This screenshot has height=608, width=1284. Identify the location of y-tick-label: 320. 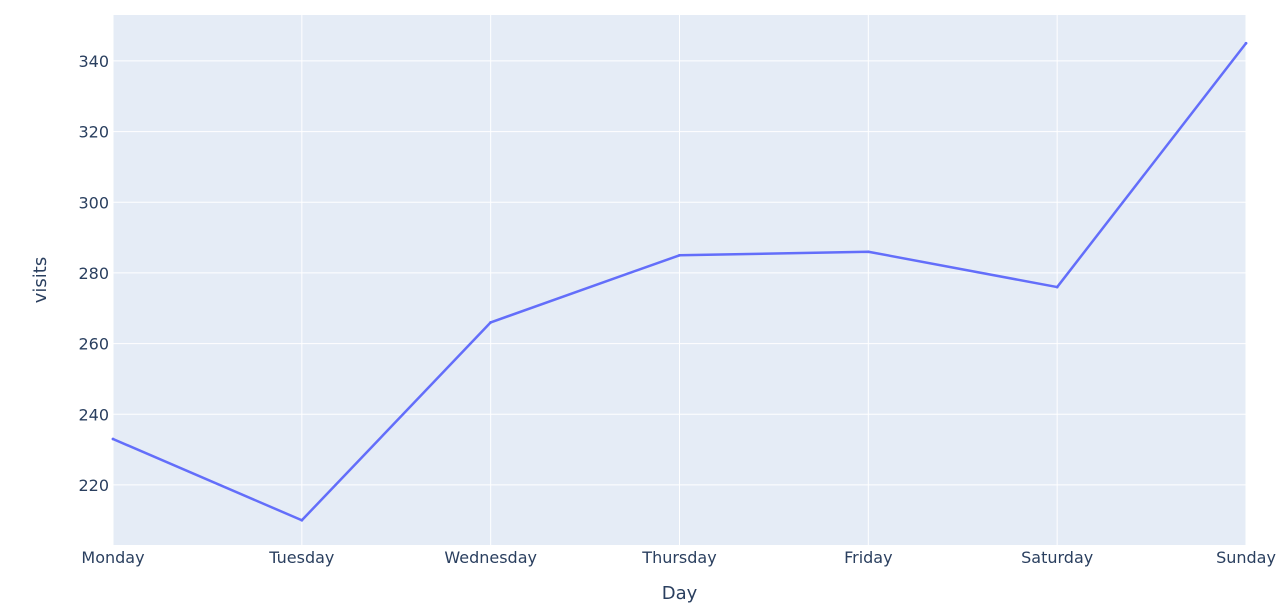
(93, 132).